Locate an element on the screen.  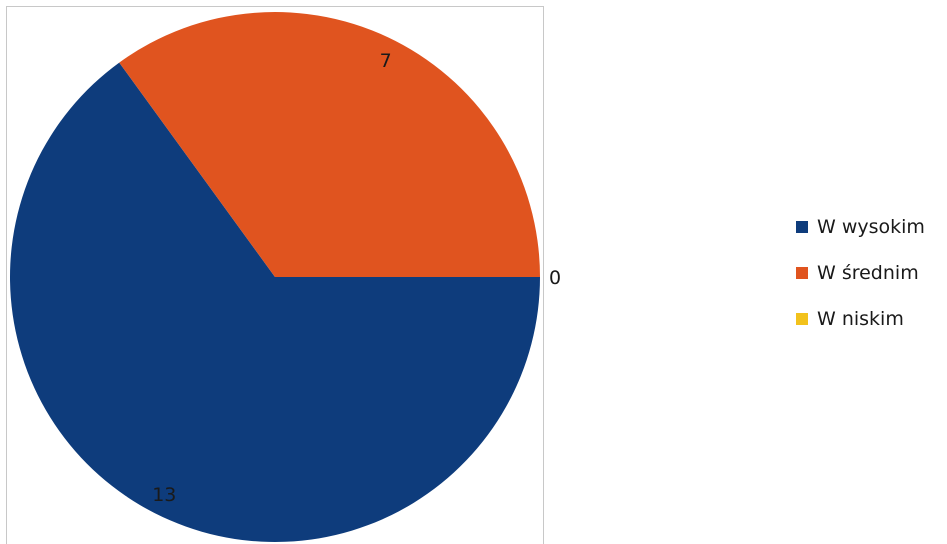
legend-item-w-srednim: W średnim is located at coordinates (860, 272).